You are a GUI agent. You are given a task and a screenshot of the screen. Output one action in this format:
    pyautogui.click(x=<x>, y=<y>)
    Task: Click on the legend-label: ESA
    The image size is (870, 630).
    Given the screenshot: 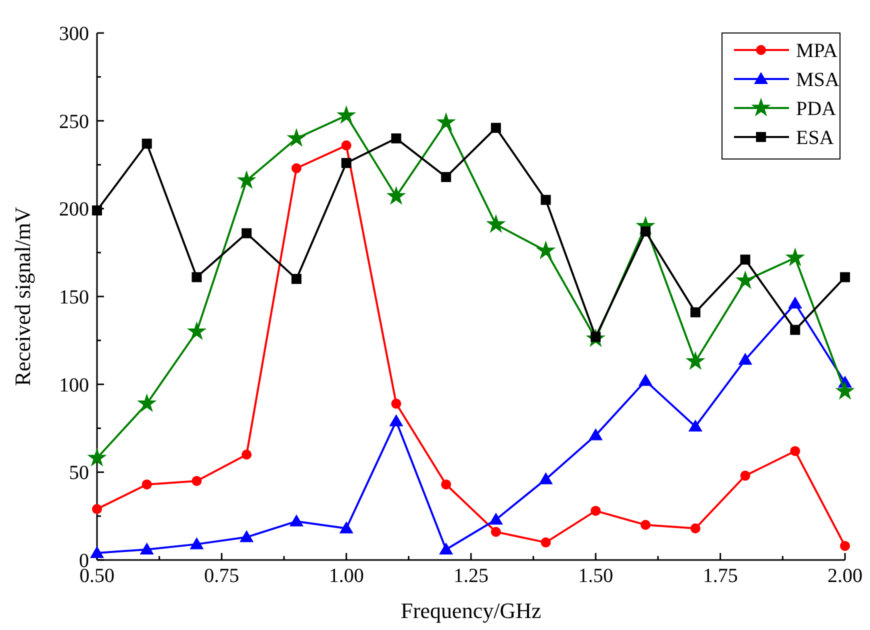 What is the action you would take?
    pyautogui.click(x=815, y=138)
    